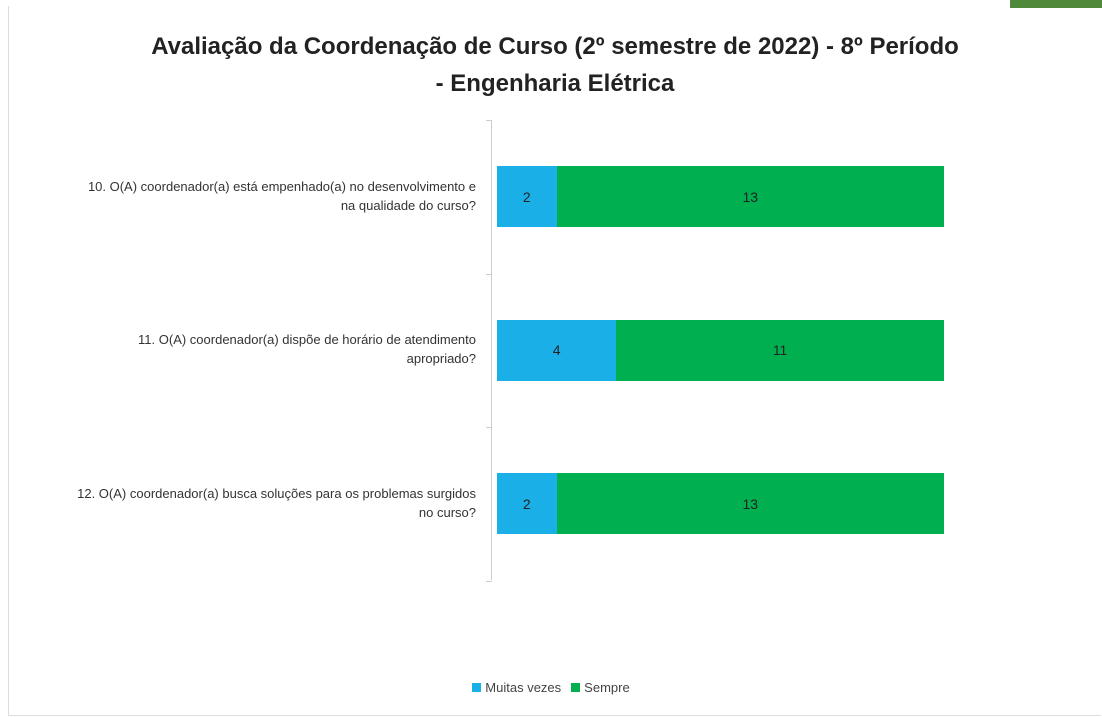 This screenshot has width=1102, height=717. I want to click on bar-segment: 4, so click(557, 350).